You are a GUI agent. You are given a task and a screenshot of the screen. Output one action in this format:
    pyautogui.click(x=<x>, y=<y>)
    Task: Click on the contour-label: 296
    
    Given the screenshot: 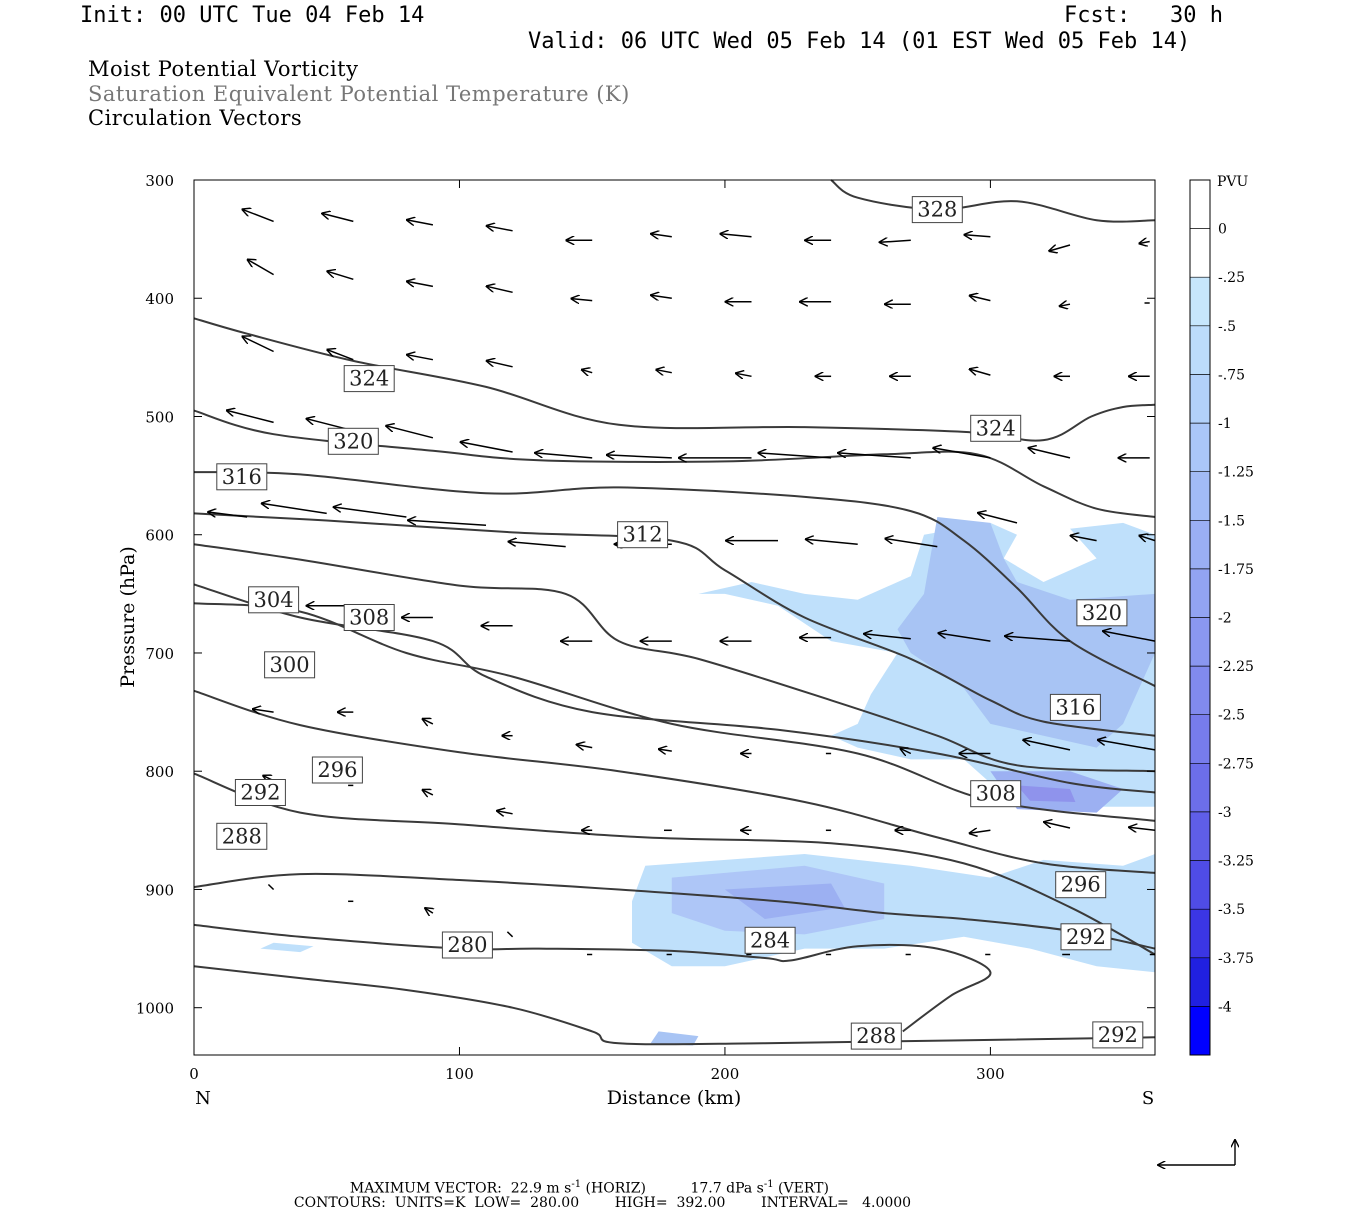 What is the action you would take?
    pyautogui.click(x=1081, y=885)
    